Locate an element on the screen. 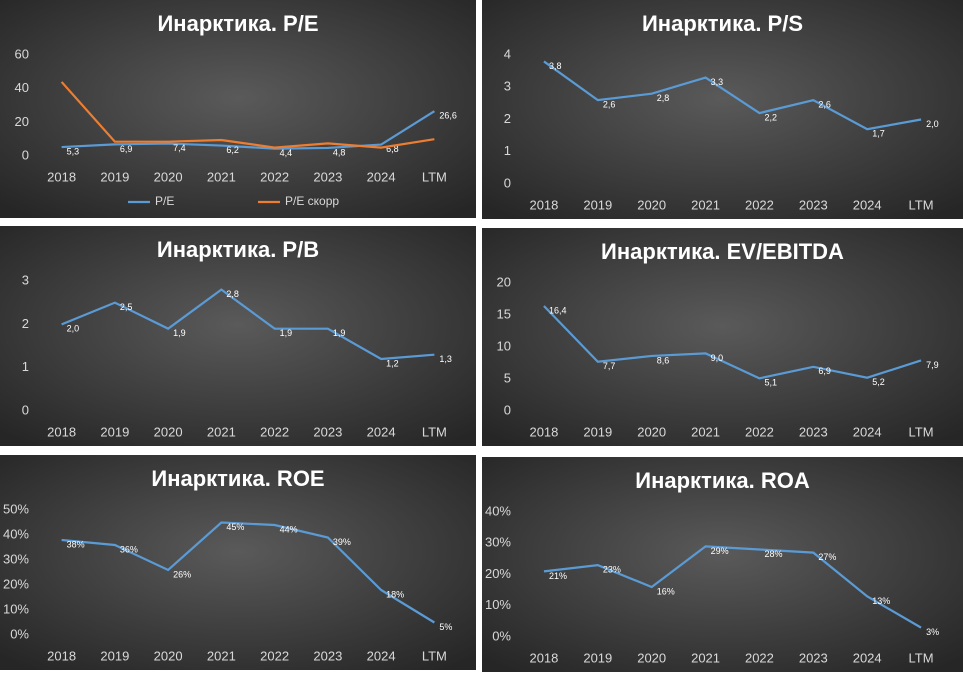 Image resolution: width=963 pixels, height=676 pixels. data-label: 13% is located at coordinates (881, 601).